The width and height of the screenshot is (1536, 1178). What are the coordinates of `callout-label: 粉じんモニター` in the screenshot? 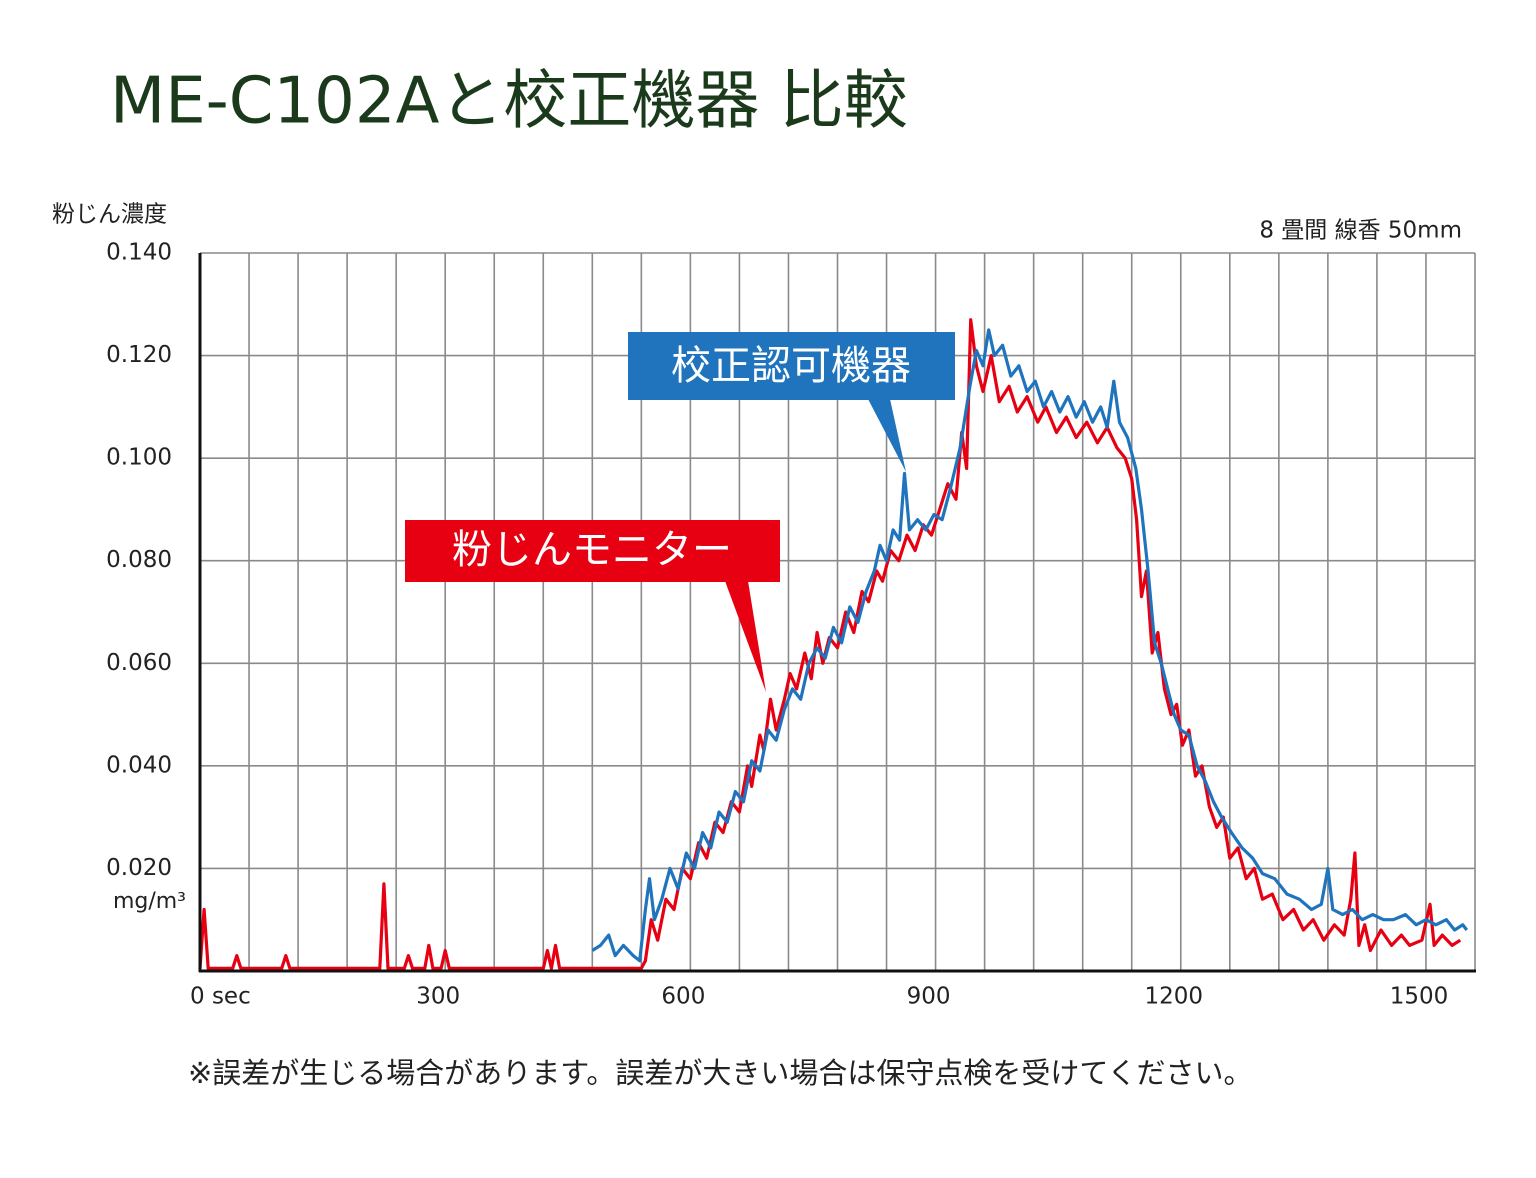 It's located at (592, 550).